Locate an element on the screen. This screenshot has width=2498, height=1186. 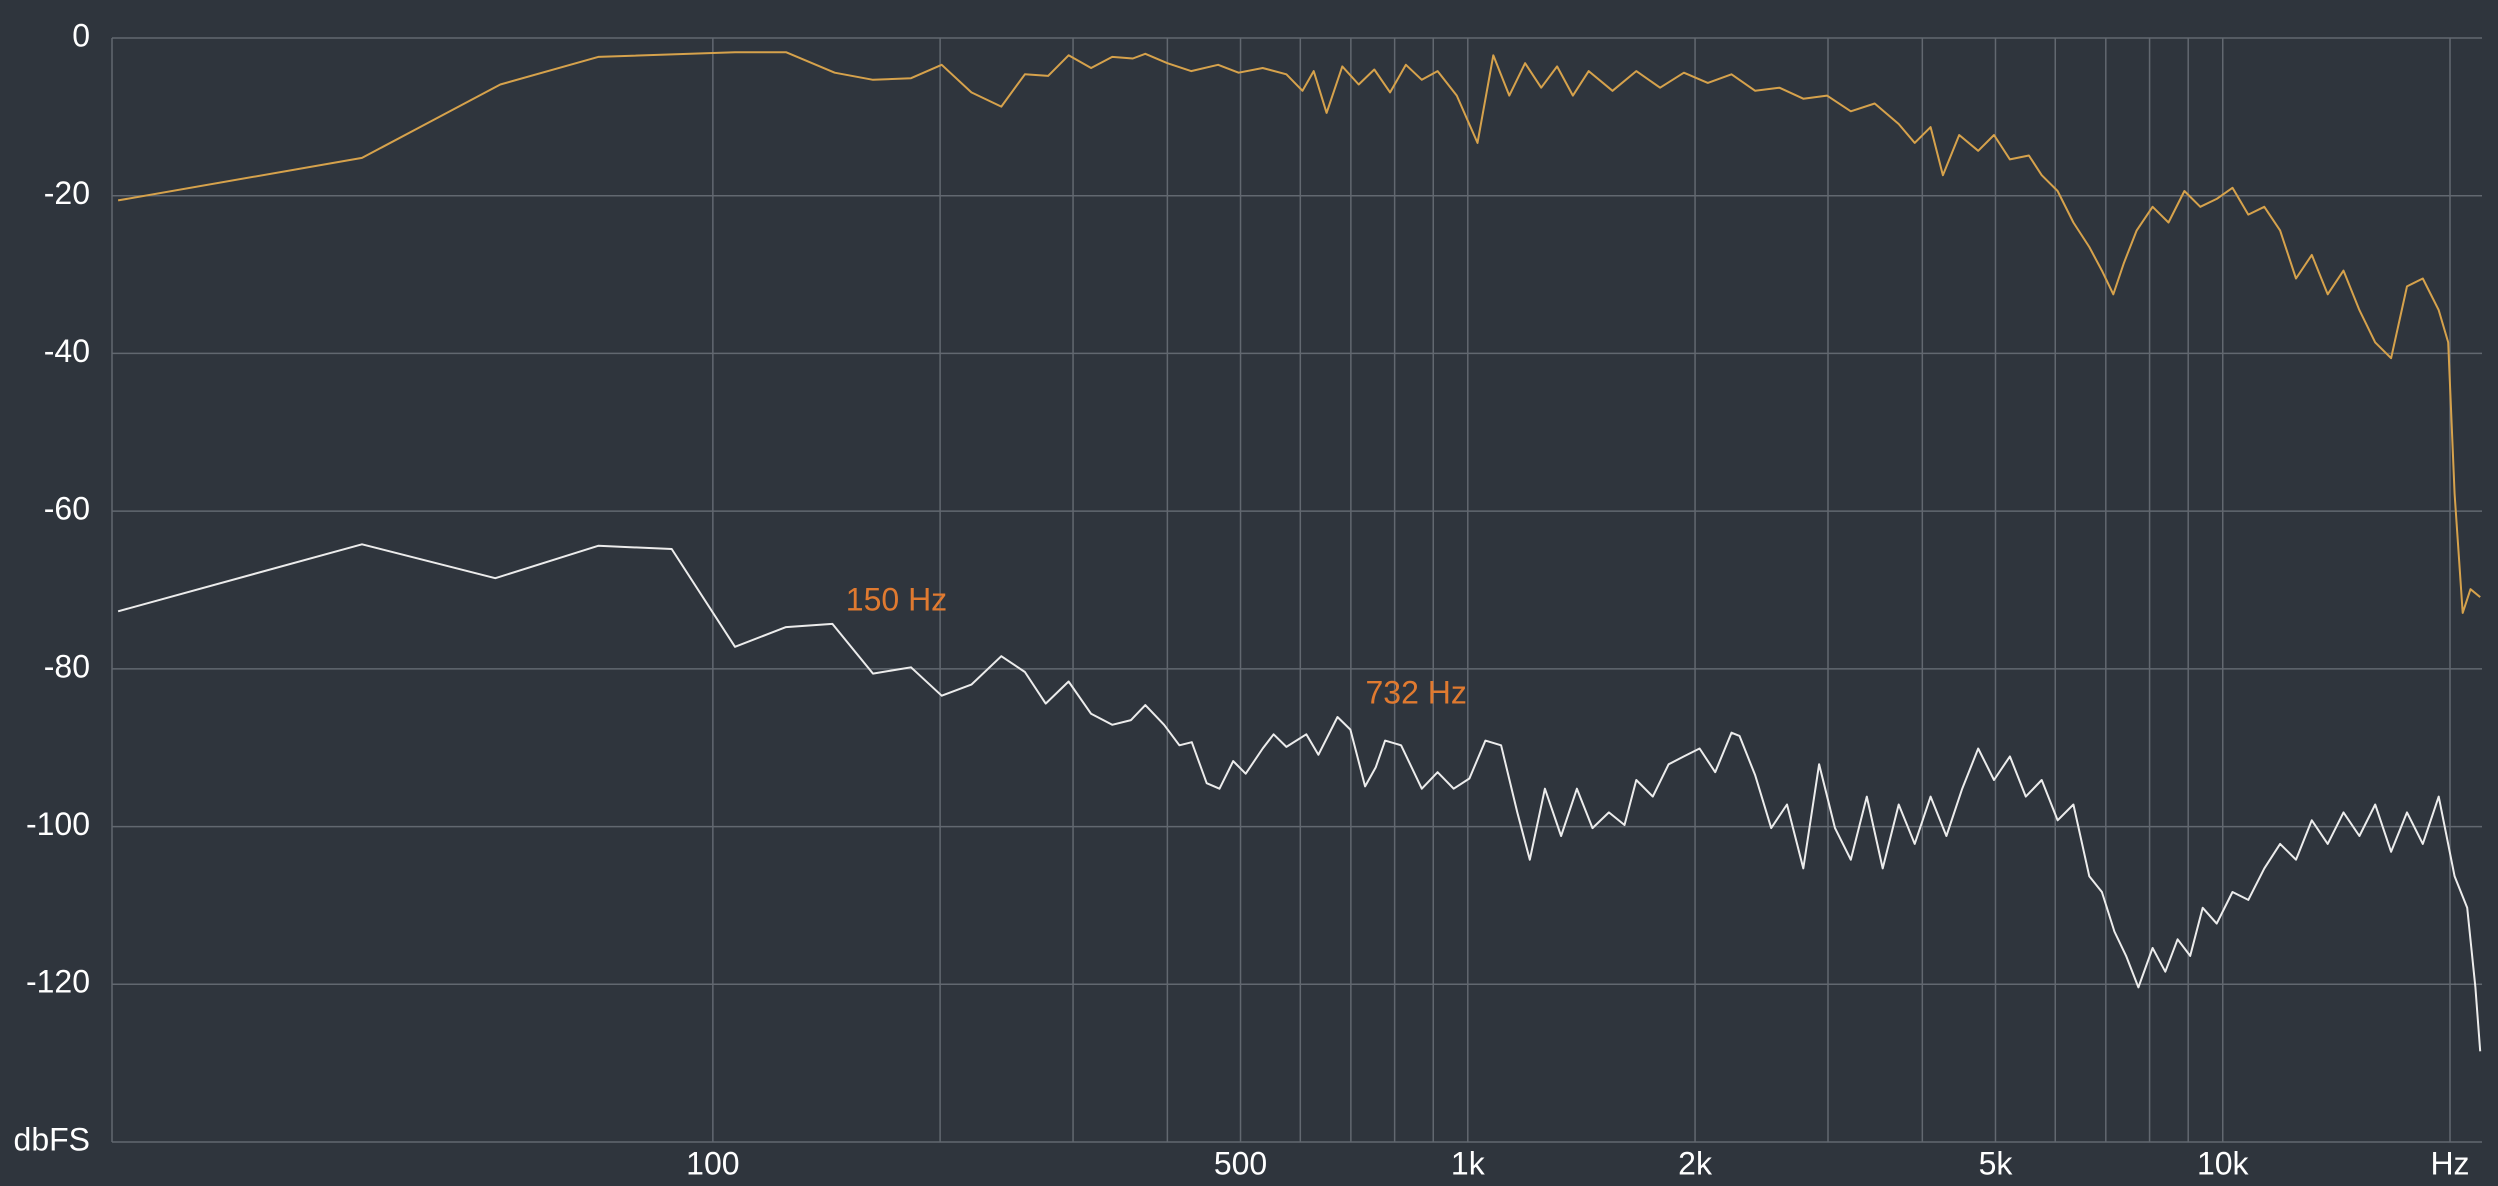
y-tick-label: dbFS is located at coordinates (52, 1139).